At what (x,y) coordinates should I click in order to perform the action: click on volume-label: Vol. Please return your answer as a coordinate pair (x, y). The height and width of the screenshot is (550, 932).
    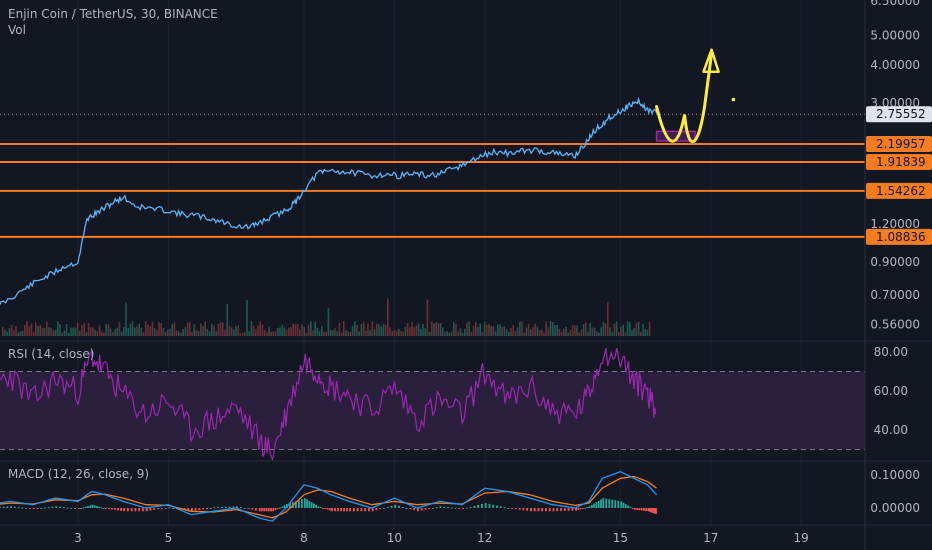
    Looking at the image, I should click on (17, 30).